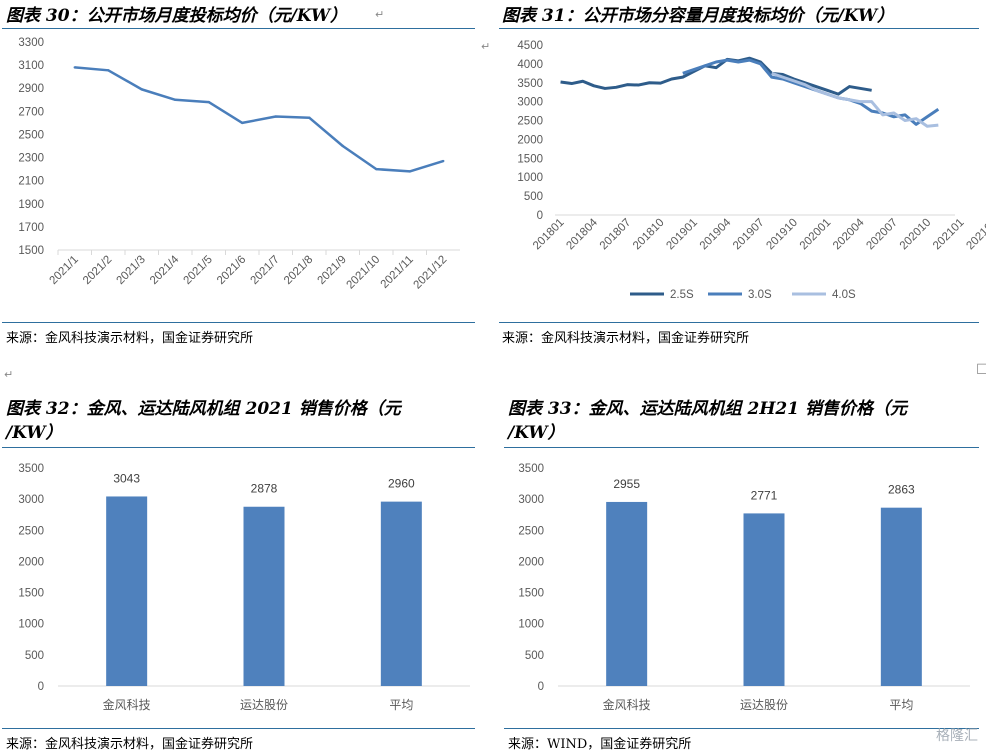 Image resolution: width=986 pixels, height=752 pixels. Describe the element at coordinates (298, 270) in the screenshot. I see `x-tick-label: 2021/8` at that location.